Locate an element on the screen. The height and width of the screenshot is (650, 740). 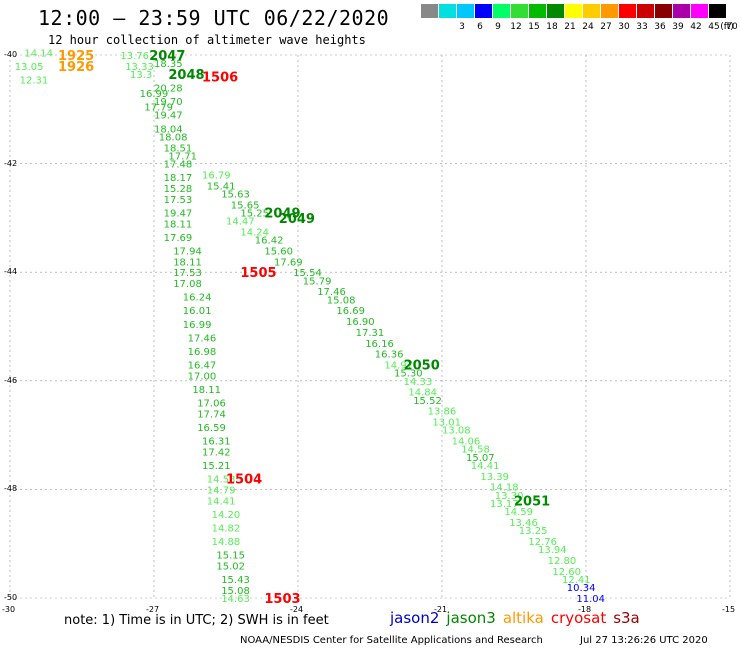
wave-height-value: 17.46 is located at coordinates (202, 338).